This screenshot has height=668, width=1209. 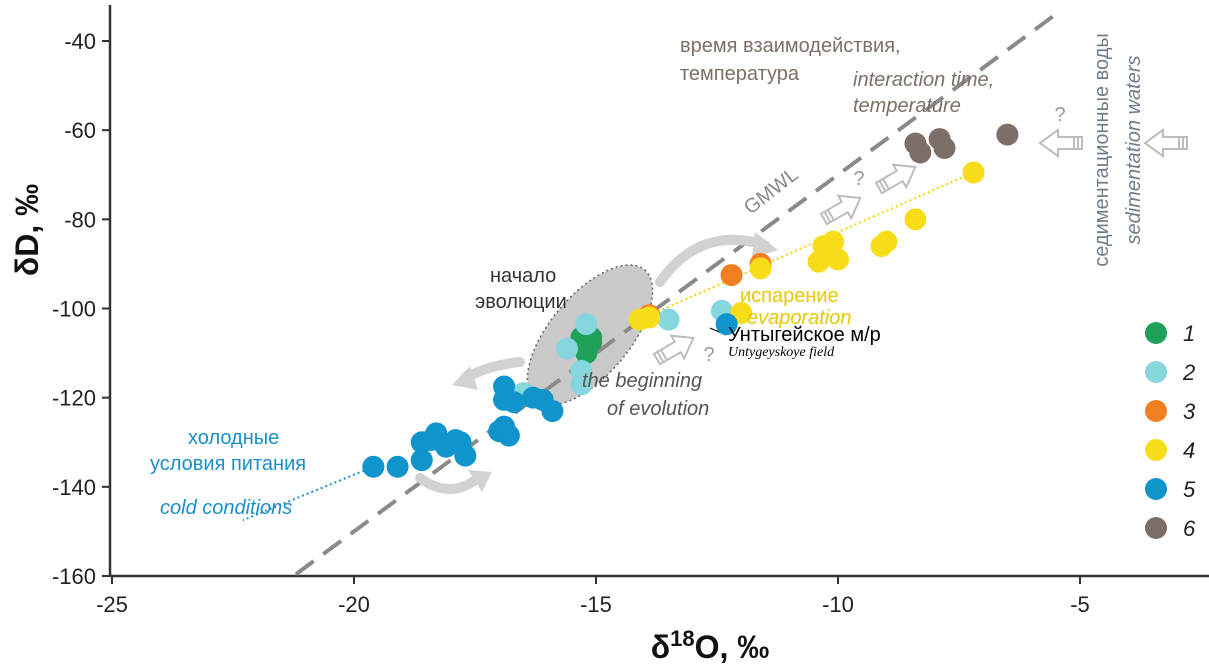 What do you see at coordinates (1059, 115) in the screenshot?
I see `question-mark-1: ?` at bounding box center [1059, 115].